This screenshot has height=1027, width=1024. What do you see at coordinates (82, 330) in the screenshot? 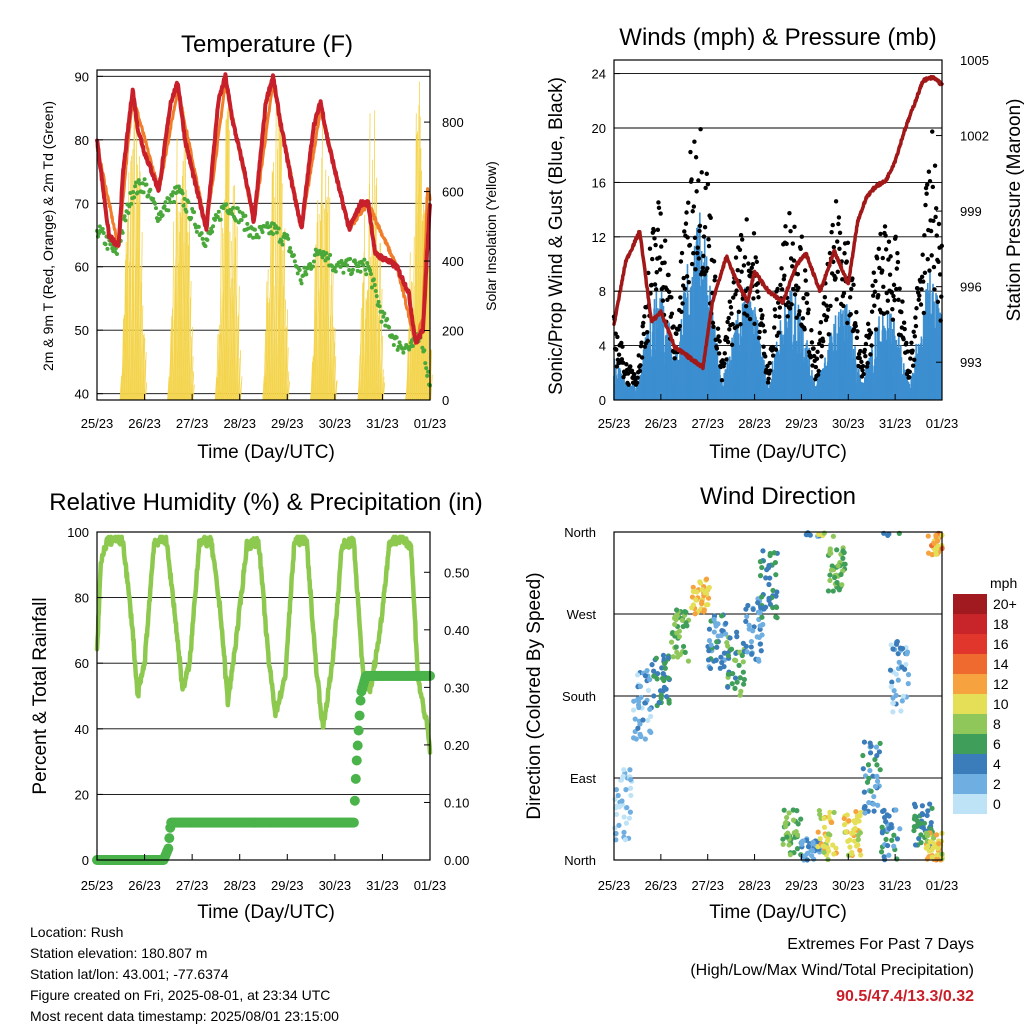
I see `y-tick-label: 50` at bounding box center [82, 330].